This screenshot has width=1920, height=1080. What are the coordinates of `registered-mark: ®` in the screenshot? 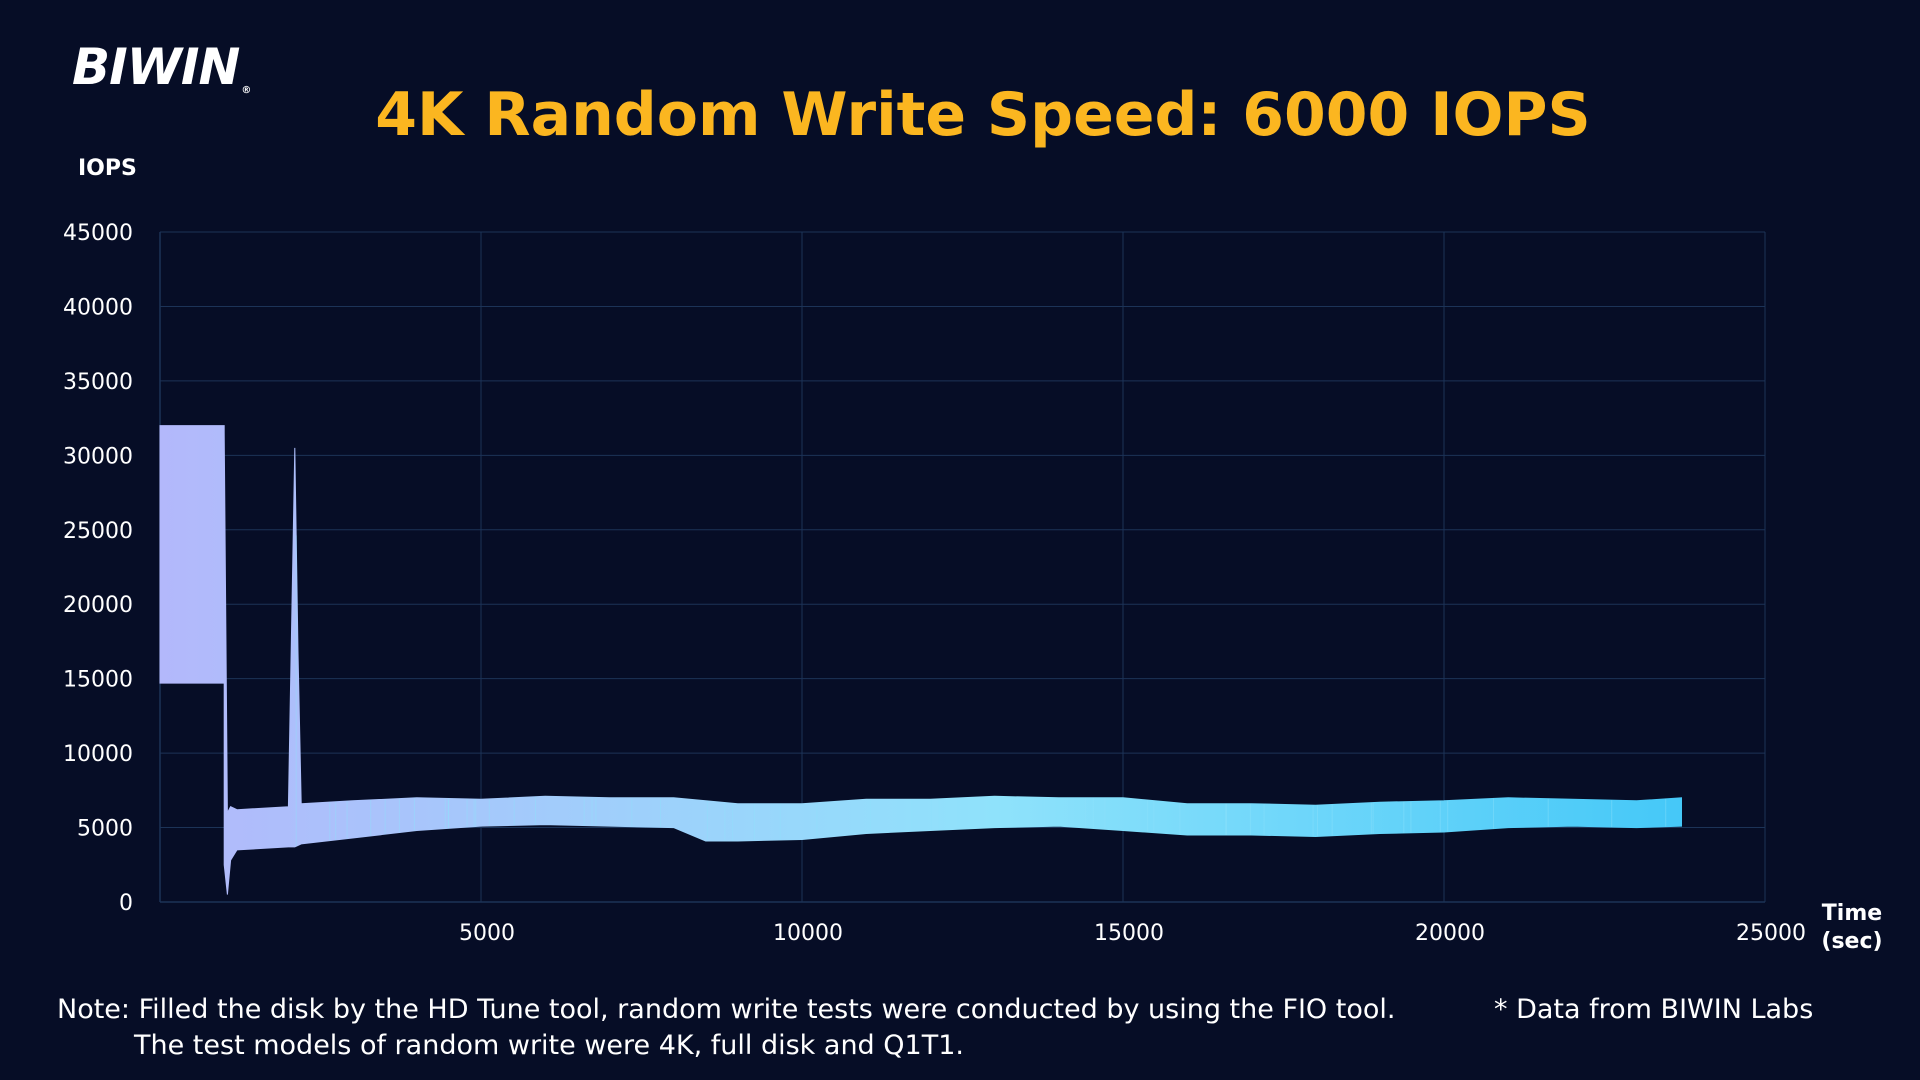 It's located at (246, 90).